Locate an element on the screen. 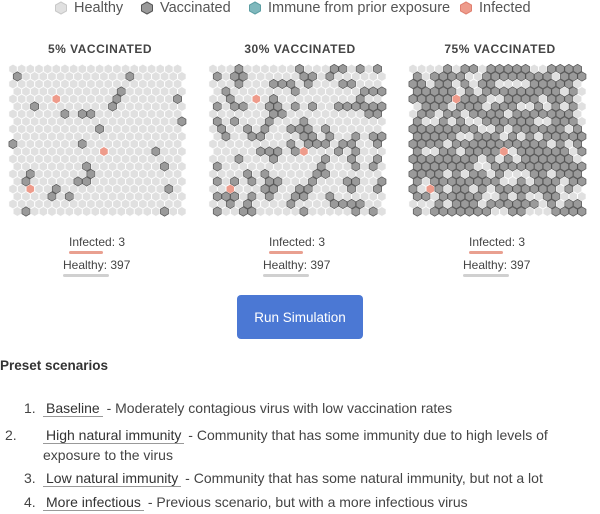 The height and width of the screenshot is (514, 600). run-simulation-button: Run Simulation is located at coordinates (300, 317).